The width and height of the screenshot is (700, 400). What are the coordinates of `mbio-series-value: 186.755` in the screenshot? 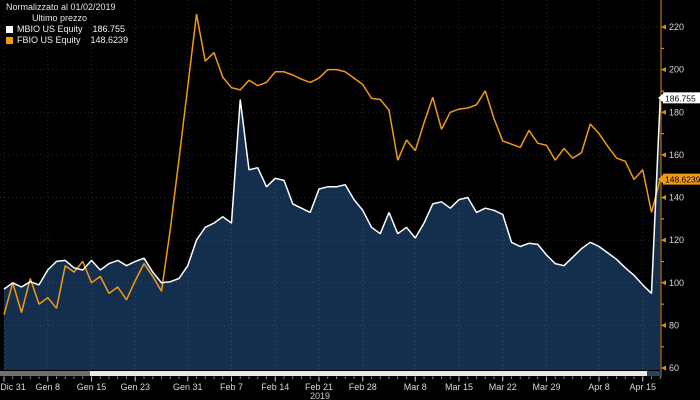 It's located at (109, 29).